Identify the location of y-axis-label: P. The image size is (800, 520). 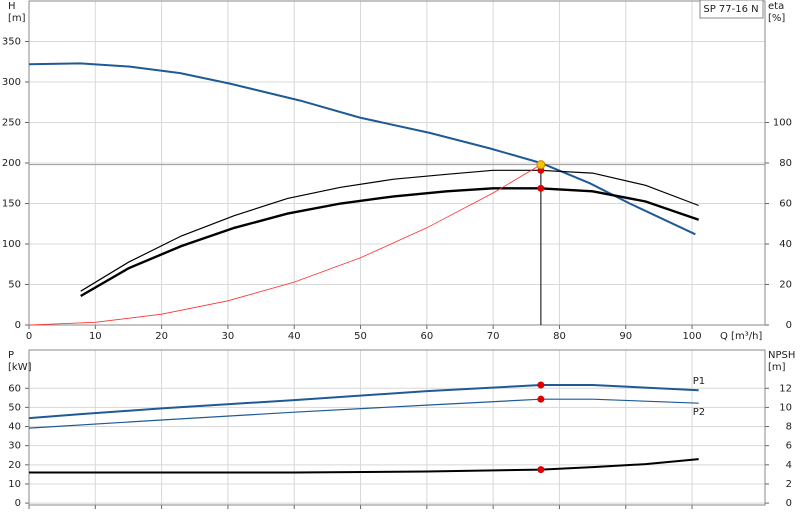
(11, 355).